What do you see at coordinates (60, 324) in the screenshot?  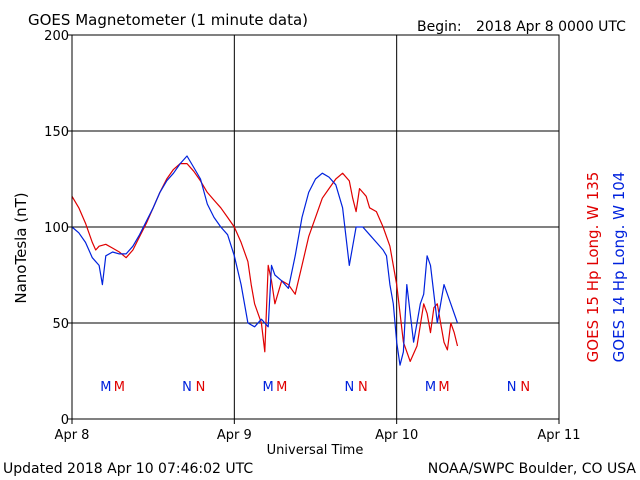 I see `y-tick-label: 50` at bounding box center [60, 324].